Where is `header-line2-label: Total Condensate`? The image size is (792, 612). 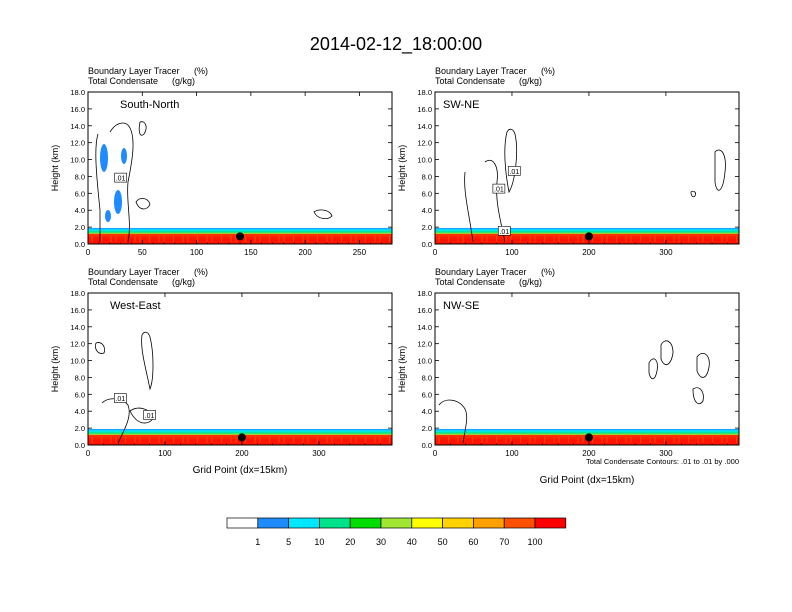 header-line2-label: Total Condensate is located at coordinates (470, 282).